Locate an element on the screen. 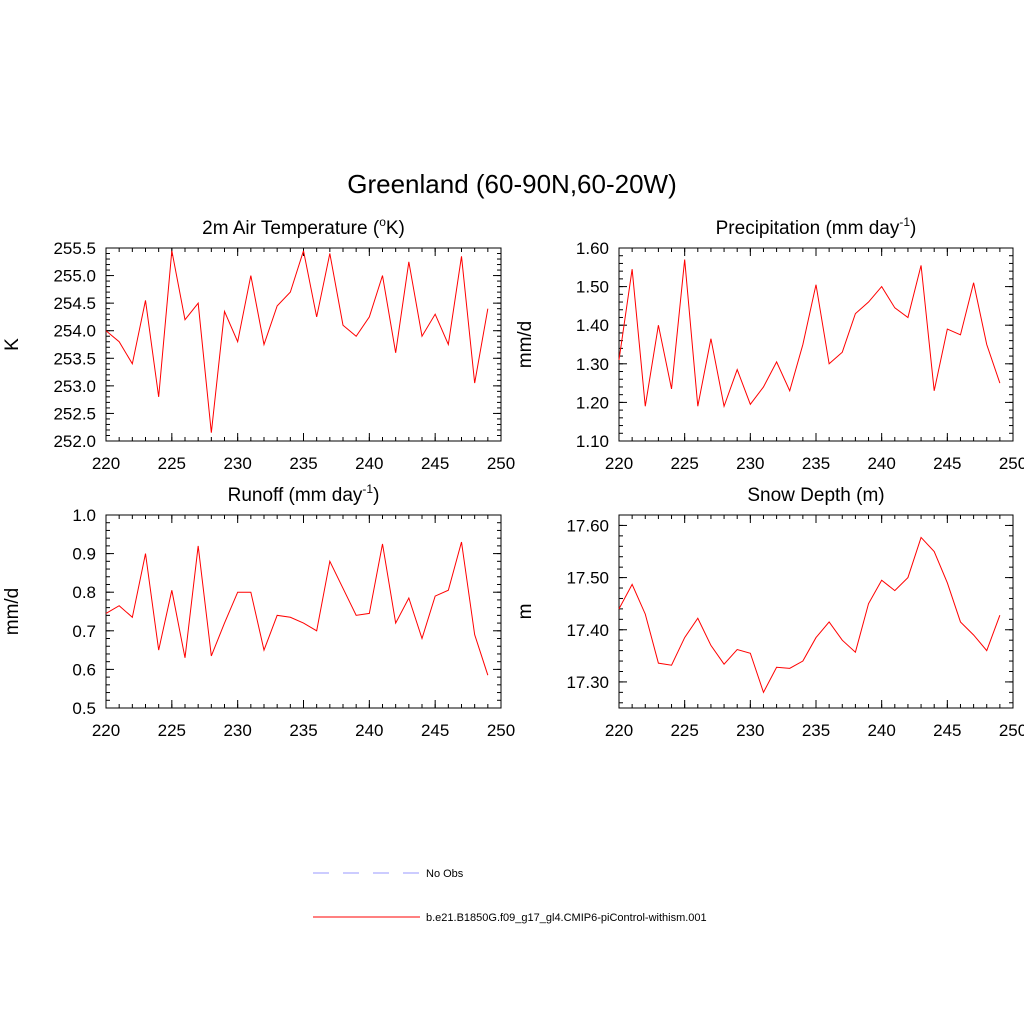 Image resolution: width=1024 pixels, height=1024 pixels. y-tick-label: 17.50 is located at coordinates (587, 578).